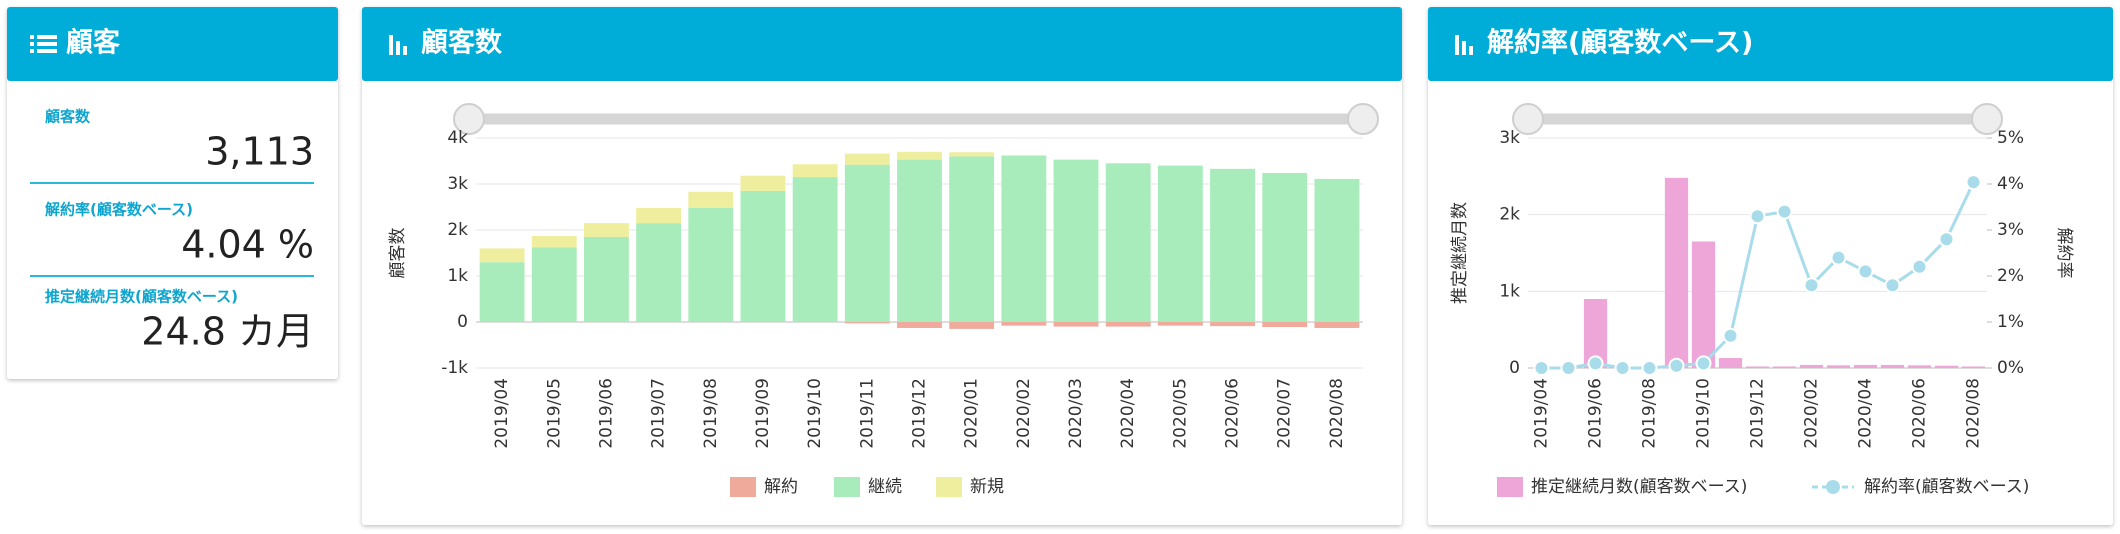 Image resolution: width=2120 pixels, height=534 pixels. What do you see at coordinates (2010, 368) in the screenshot?
I see `y2-tick-label: 0%` at bounding box center [2010, 368].